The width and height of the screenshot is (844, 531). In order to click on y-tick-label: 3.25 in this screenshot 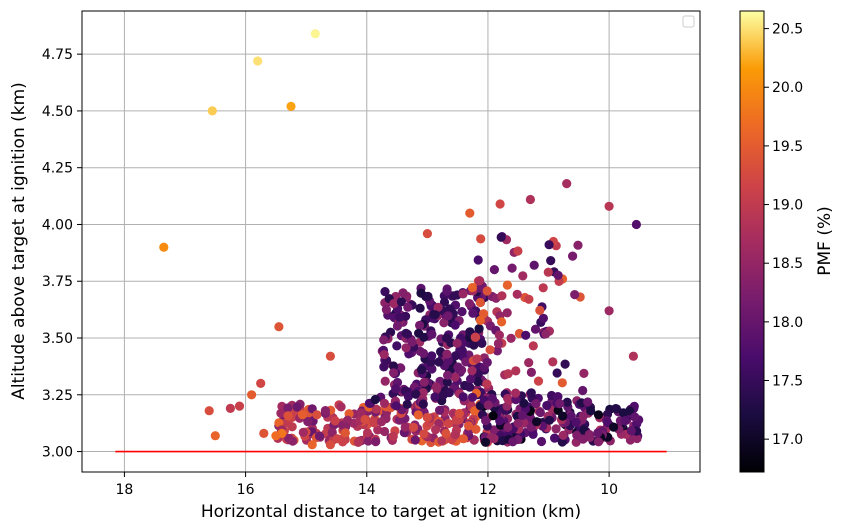, I will do `click(57, 396)`.